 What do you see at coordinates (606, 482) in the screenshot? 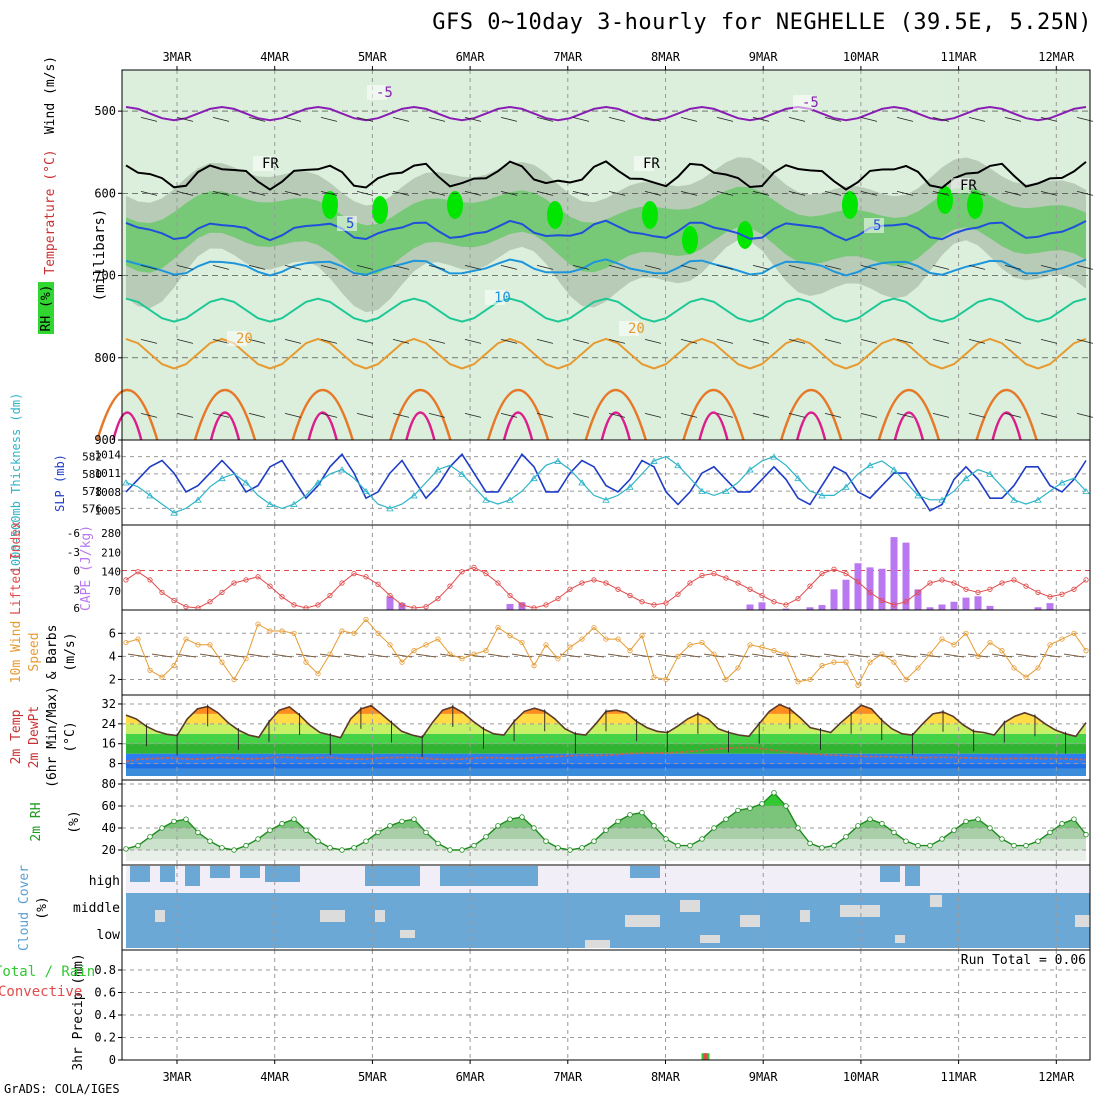
I see `slp-frame` at bounding box center [606, 482].